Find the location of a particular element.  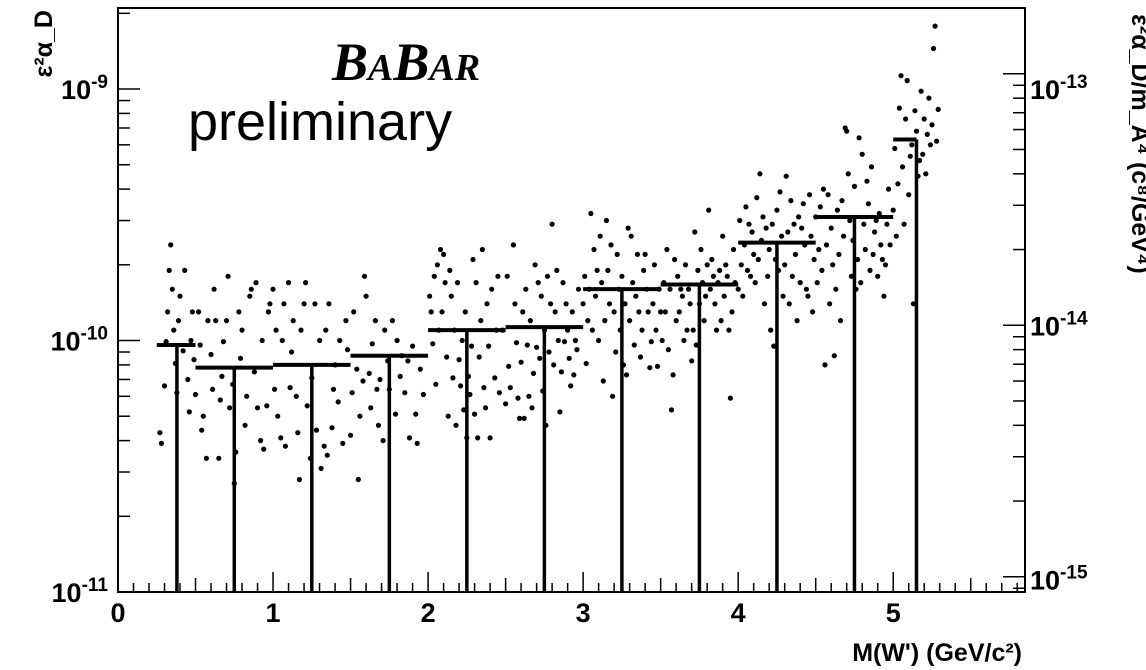

x-tick-label: 2 is located at coordinates (428, 613).